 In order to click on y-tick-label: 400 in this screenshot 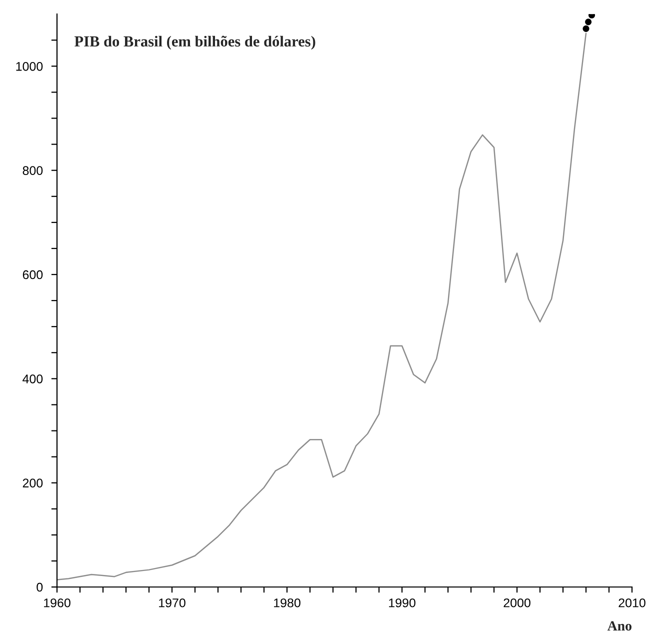, I will do `click(32, 379)`.